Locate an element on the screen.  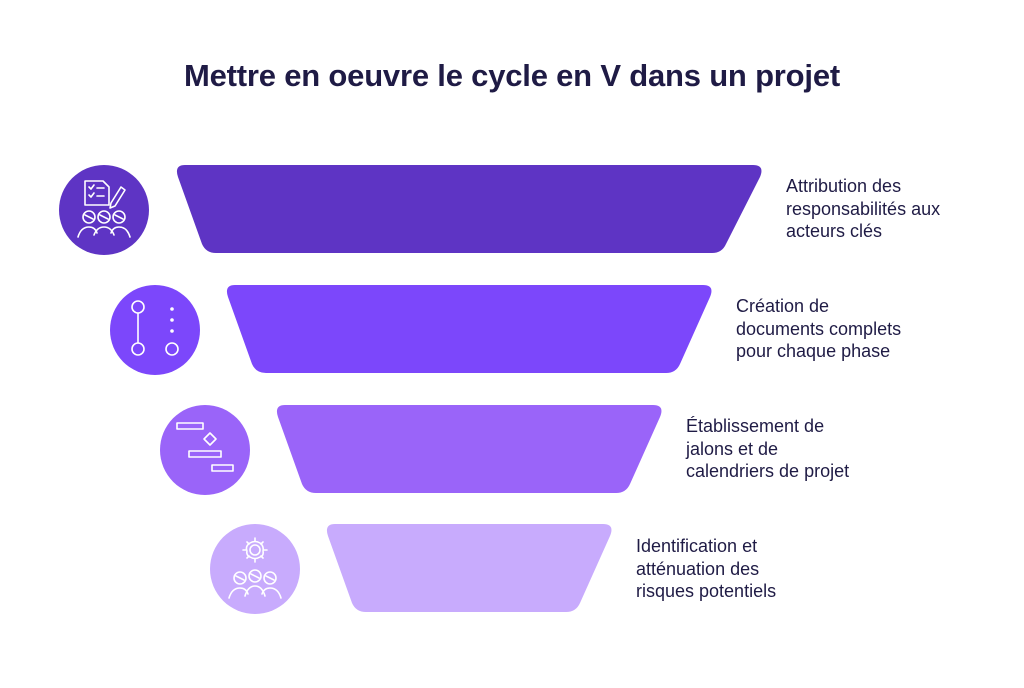
git-branch-icon is located at coordinates (155, 330).